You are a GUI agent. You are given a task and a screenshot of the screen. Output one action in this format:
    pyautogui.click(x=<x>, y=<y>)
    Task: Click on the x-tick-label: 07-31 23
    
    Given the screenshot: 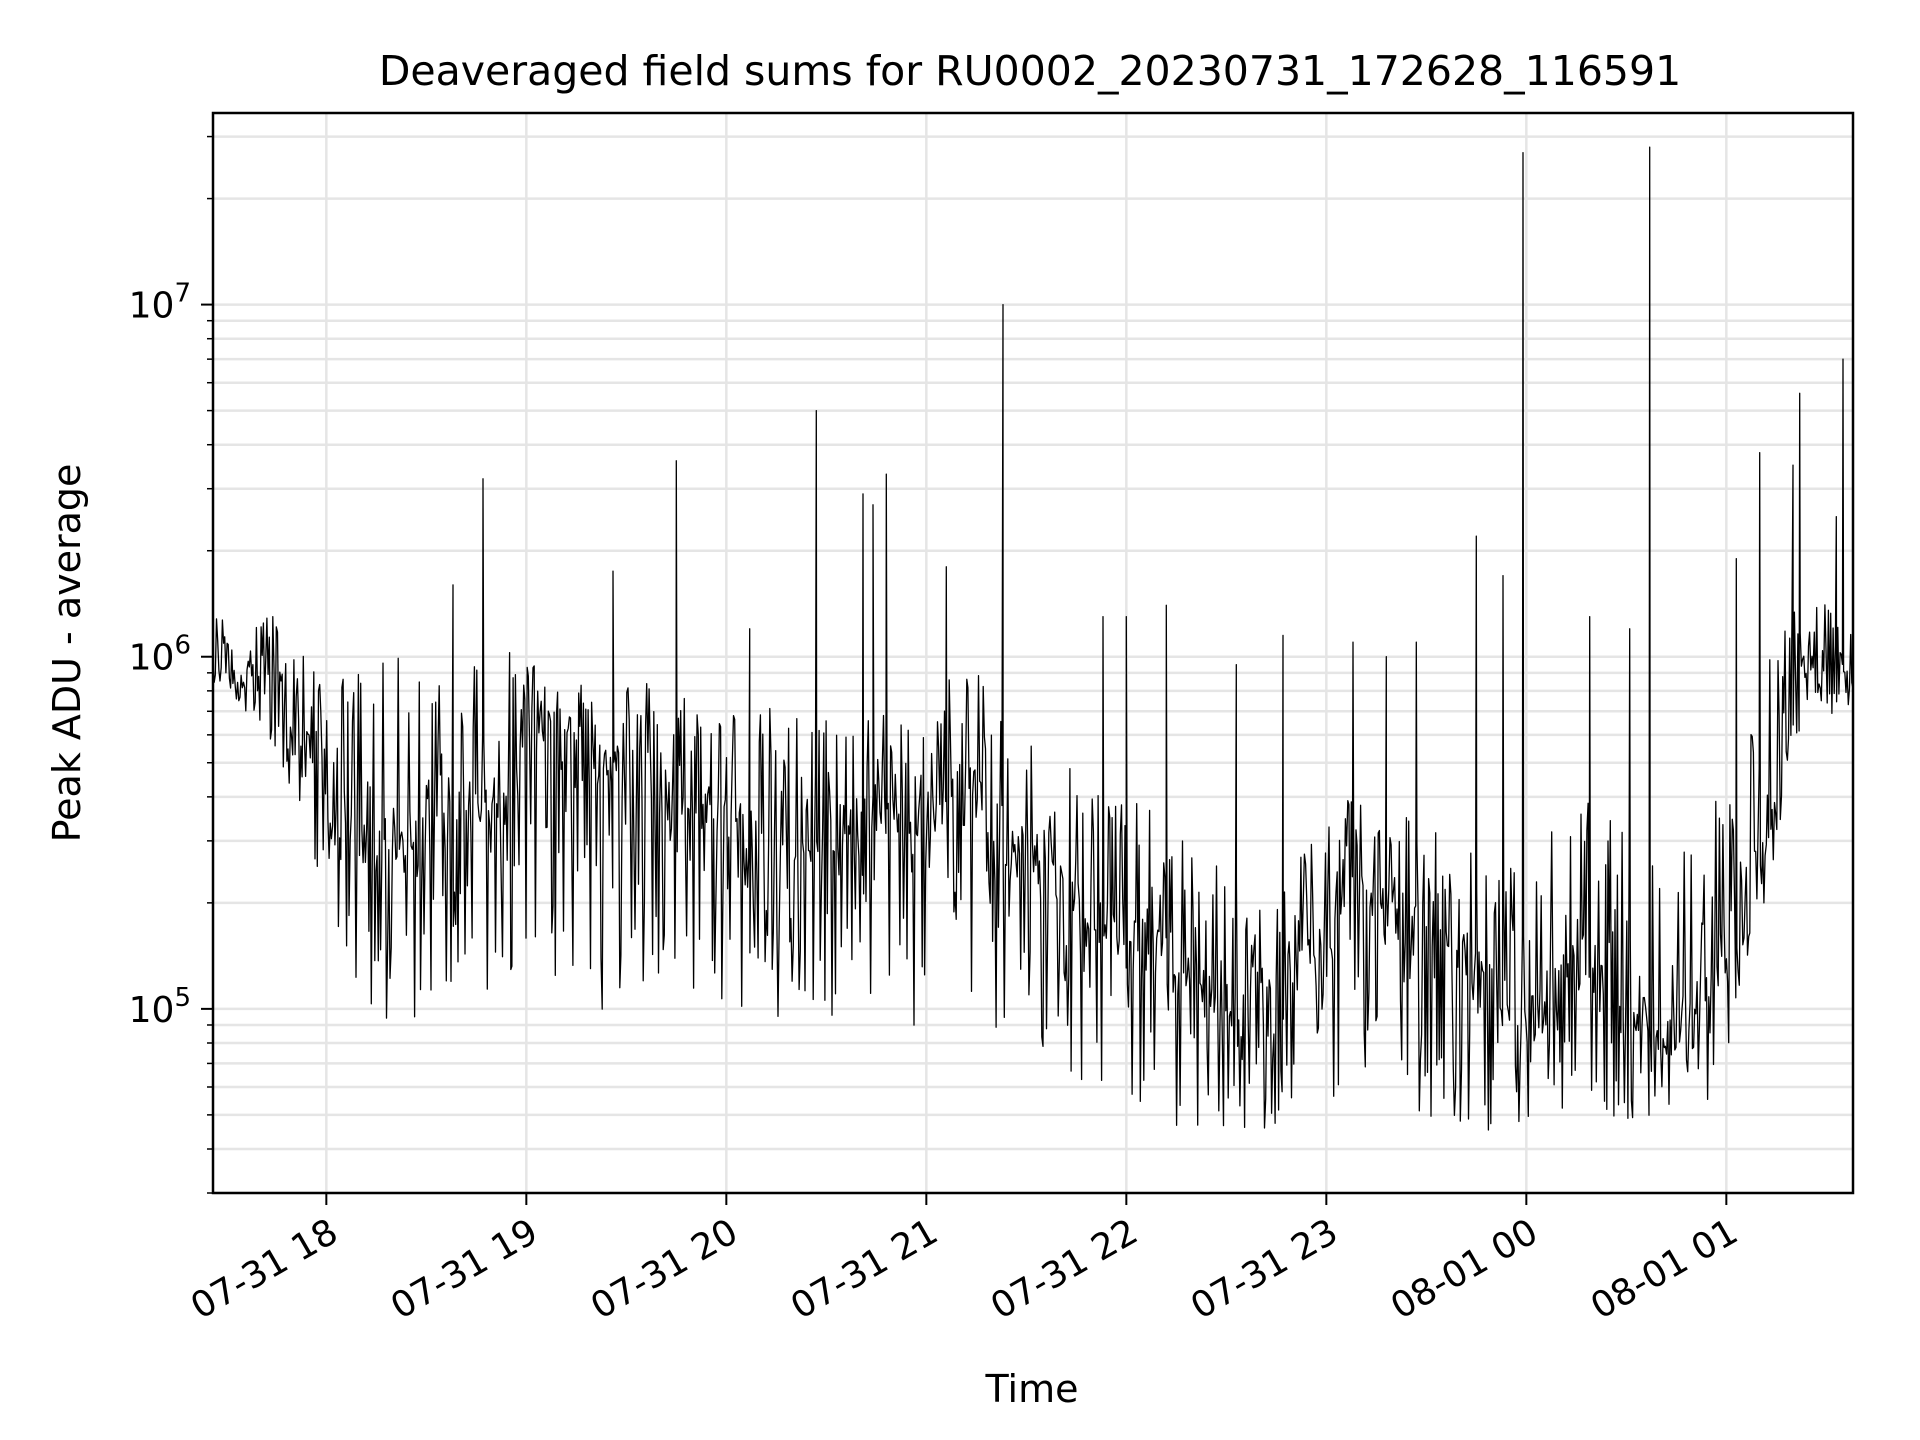 What is the action you would take?
    pyautogui.click(x=1264, y=1269)
    